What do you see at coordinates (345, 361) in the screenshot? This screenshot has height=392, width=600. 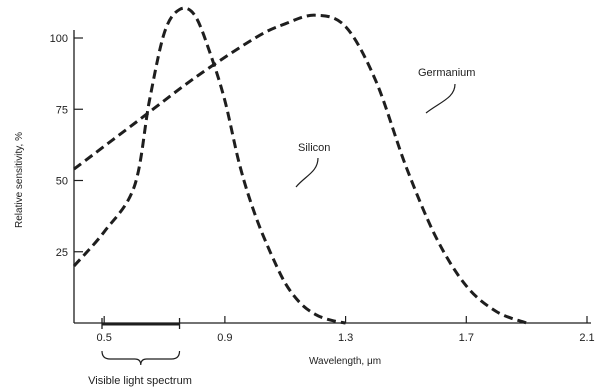 I see `x-axis-title: Wavelength, μm` at bounding box center [345, 361].